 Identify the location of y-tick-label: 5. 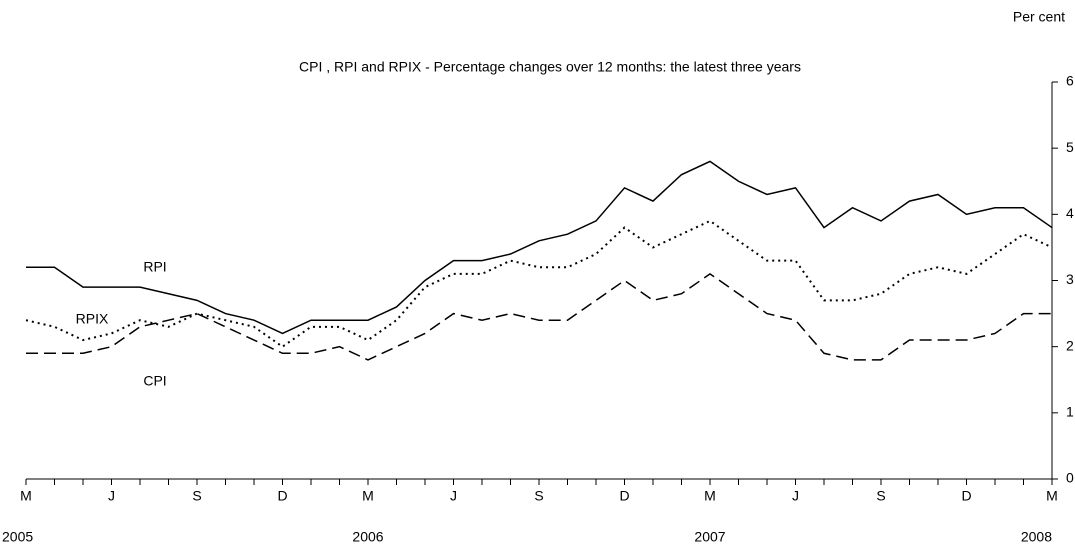
(1070, 147).